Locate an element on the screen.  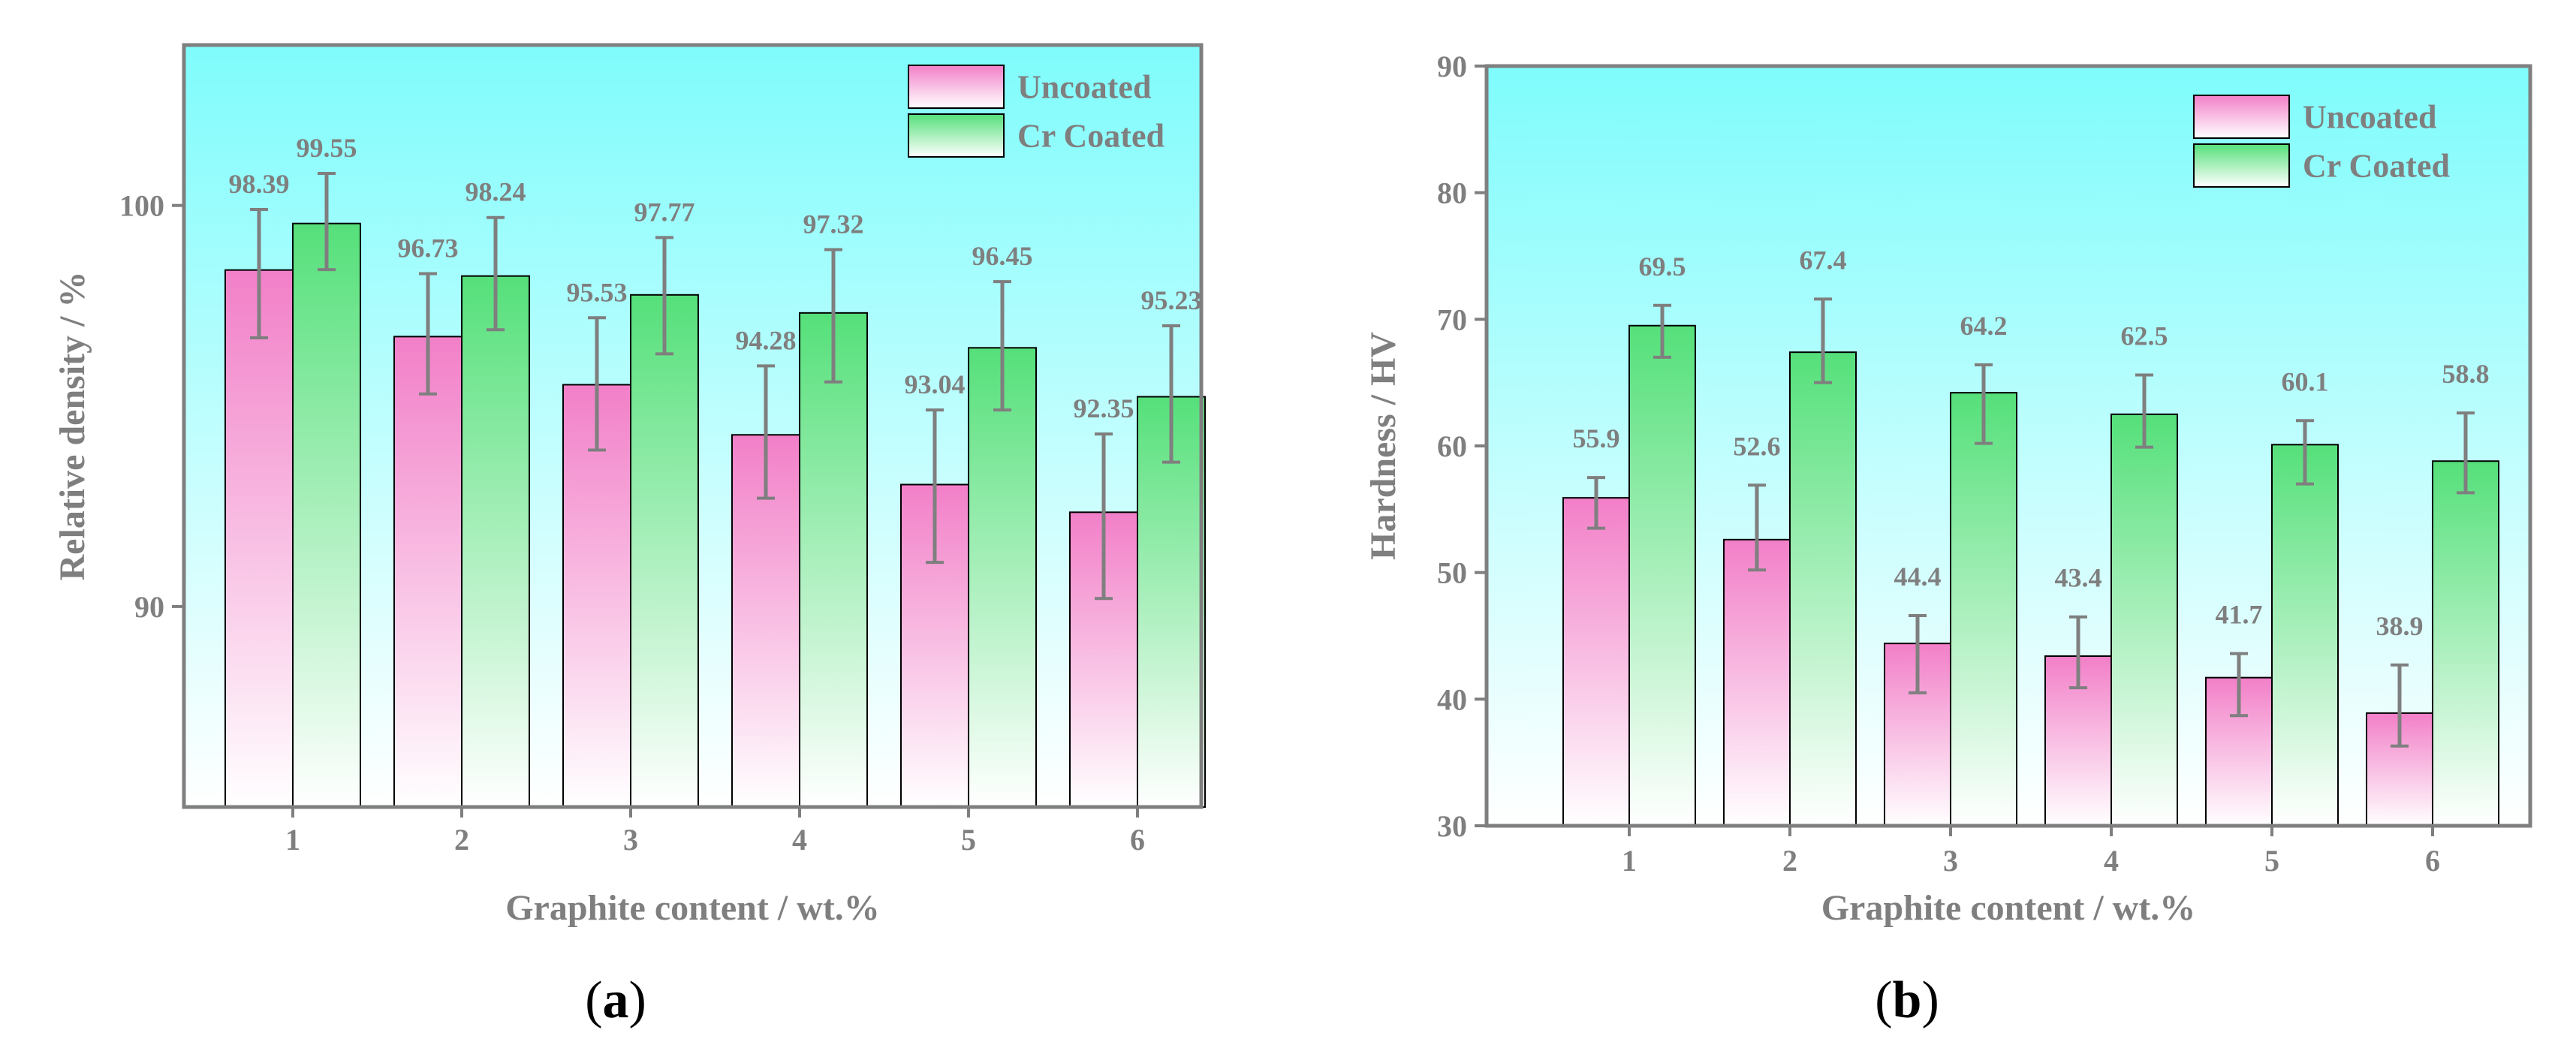
error-bar-uncoated-6-b is located at coordinates (2400, 706).